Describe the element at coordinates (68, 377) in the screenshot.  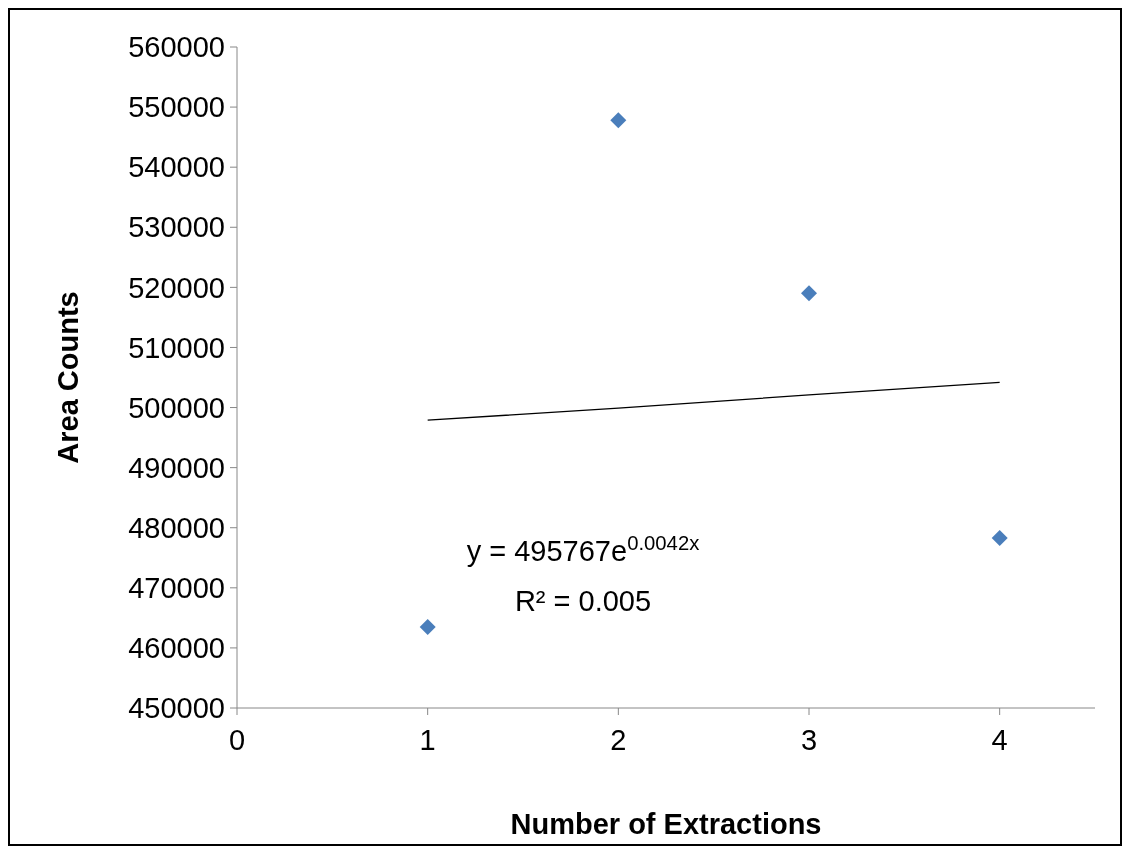
I see `y-axis-title: Area Counts` at that location.